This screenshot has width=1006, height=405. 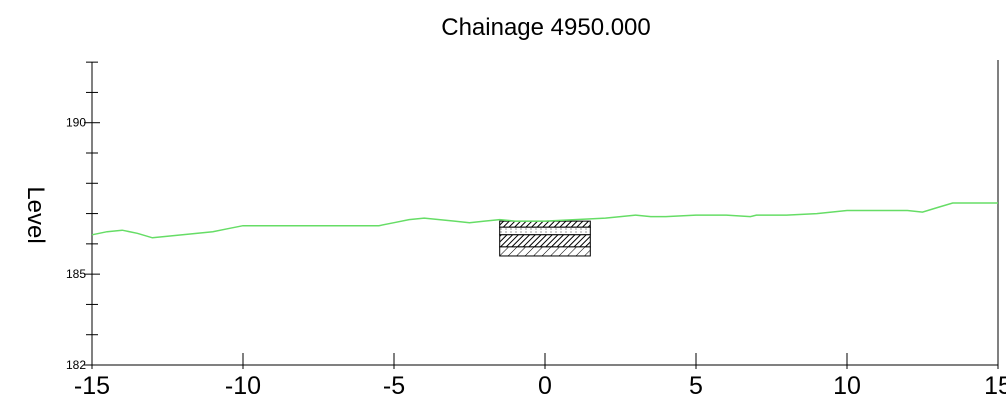 I want to click on chart-title: Chainage 4950.000, so click(x=546, y=27).